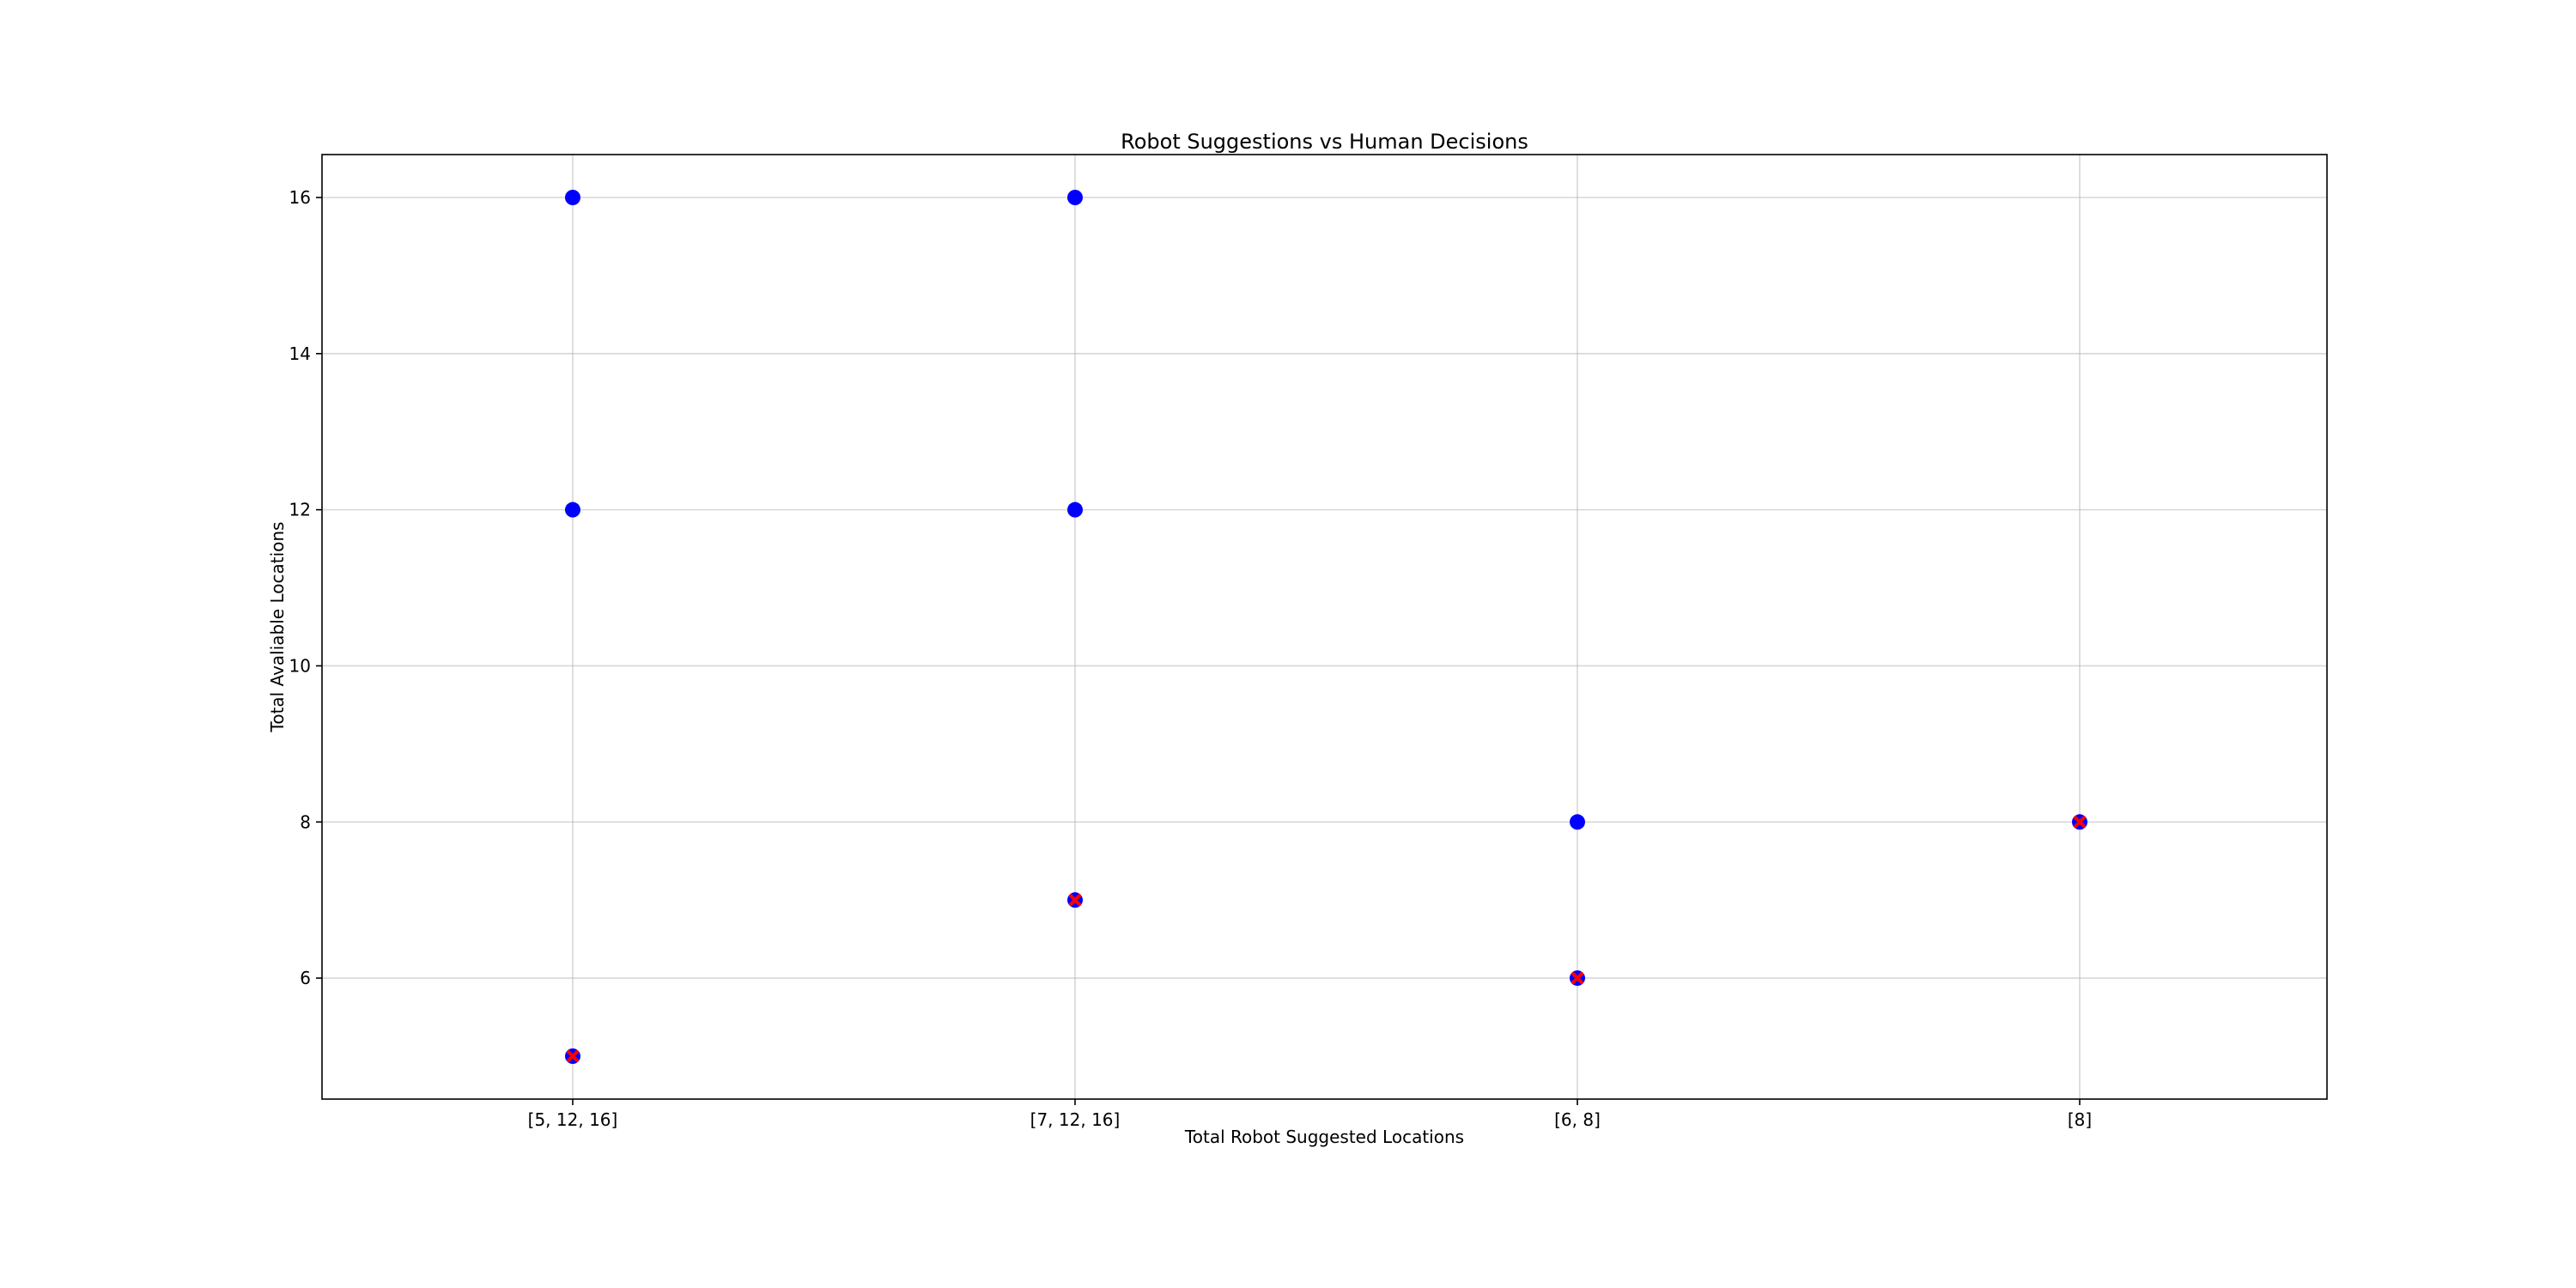 This screenshot has height=1288, width=2576. Describe the element at coordinates (1577, 1119) in the screenshot. I see `x-tick-label: [6, 8]` at that location.